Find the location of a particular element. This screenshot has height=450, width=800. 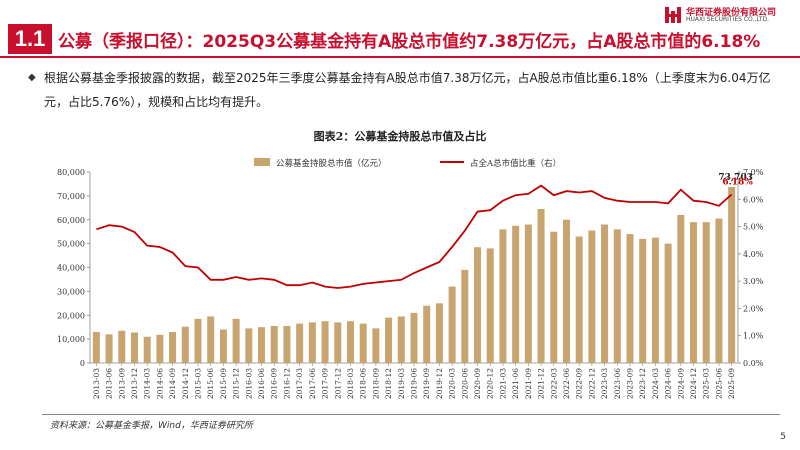

x-tick-label: 2018-06 is located at coordinates (363, 383).